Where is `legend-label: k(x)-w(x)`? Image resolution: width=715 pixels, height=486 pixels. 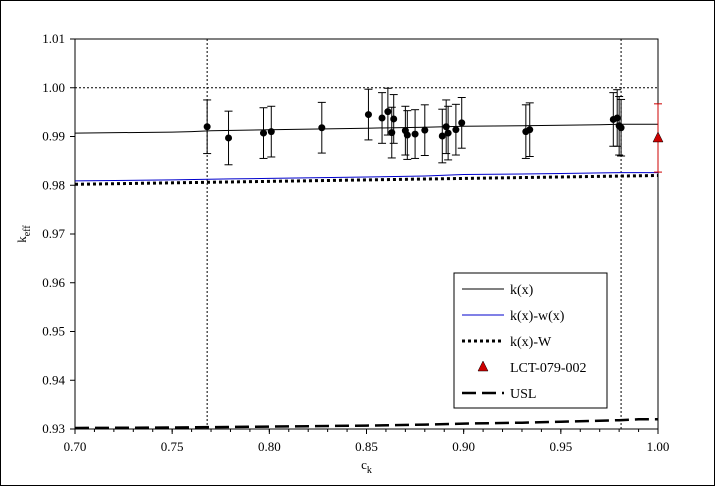 legend-label: k(x)-w(x) is located at coordinates (537, 316).